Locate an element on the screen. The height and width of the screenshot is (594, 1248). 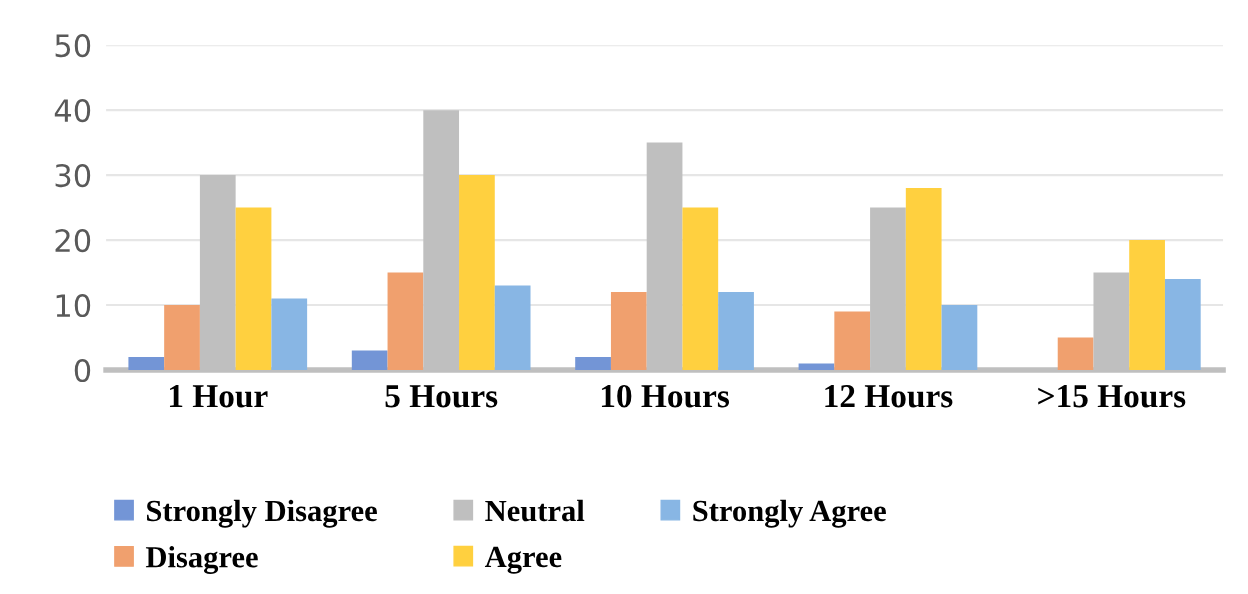
x-tick-label: 1 Hour is located at coordinates (218, 396).